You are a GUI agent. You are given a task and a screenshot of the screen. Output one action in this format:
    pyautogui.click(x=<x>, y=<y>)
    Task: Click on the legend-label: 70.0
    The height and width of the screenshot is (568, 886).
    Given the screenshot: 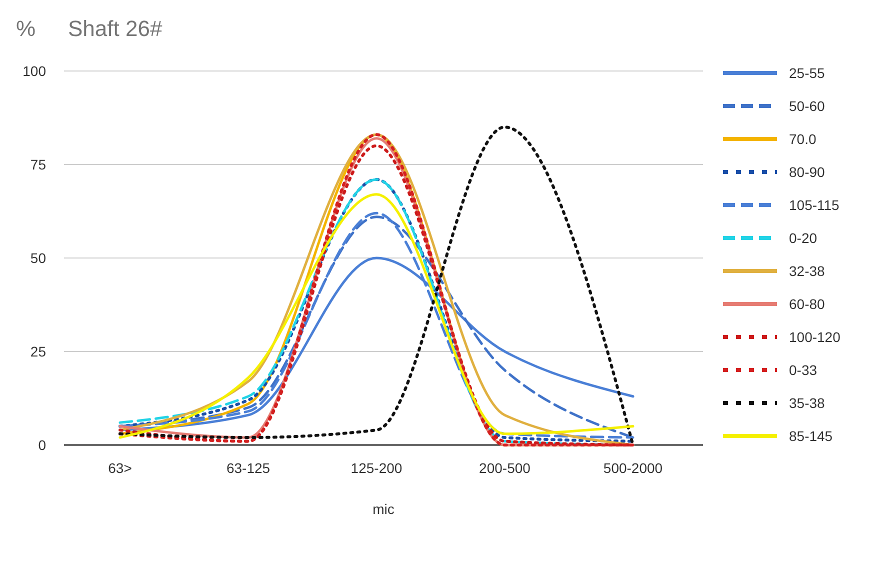 What is the action you would take?
    pyautogui.click(x=802, y=138)
    